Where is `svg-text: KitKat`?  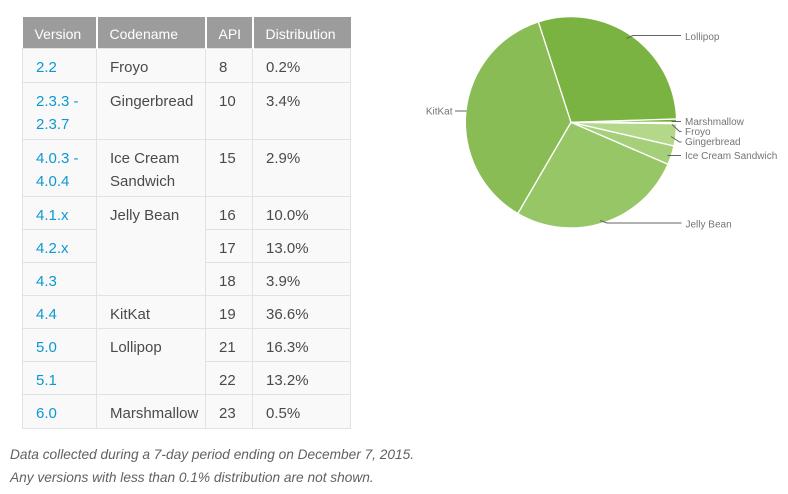
svg-text: KitKat is located at coordinates (439, 112).